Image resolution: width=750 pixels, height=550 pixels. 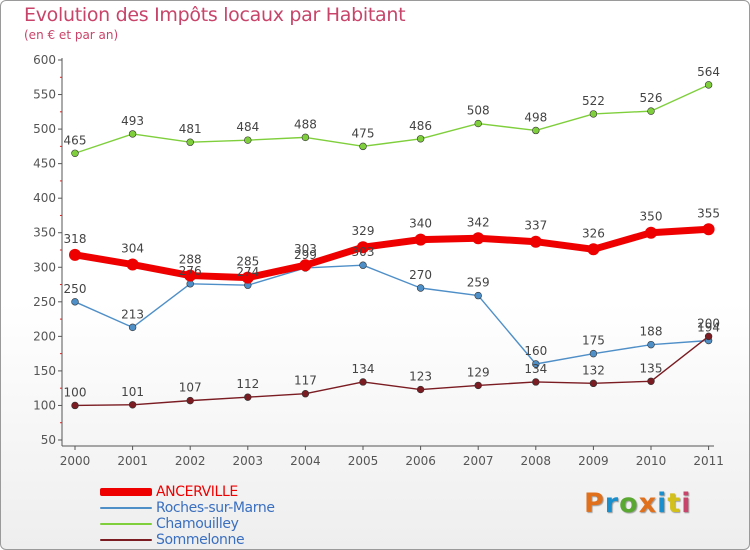 I want to click on data-label: 304, so click(x=132, y=249).